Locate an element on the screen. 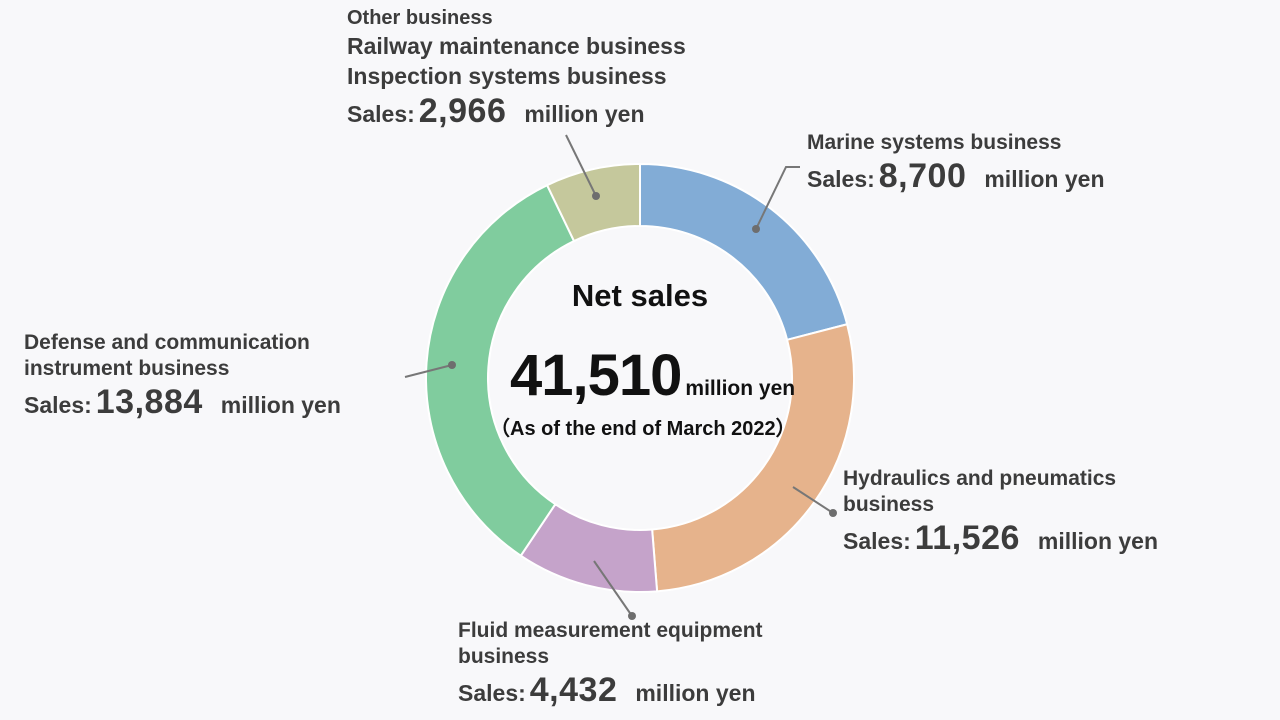 This screenshot has width=1280, height=720. slice-label-name: instrument business is located at coordinates (127, 368).